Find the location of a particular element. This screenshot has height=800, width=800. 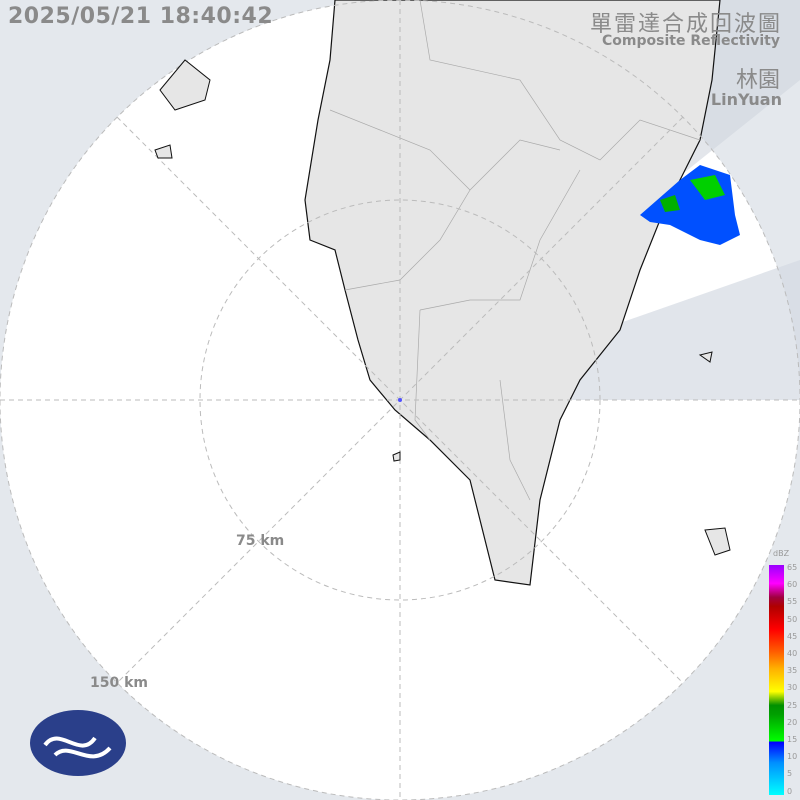

product-title-en: Composite Reflectivity is located at coordinates (691, 41).